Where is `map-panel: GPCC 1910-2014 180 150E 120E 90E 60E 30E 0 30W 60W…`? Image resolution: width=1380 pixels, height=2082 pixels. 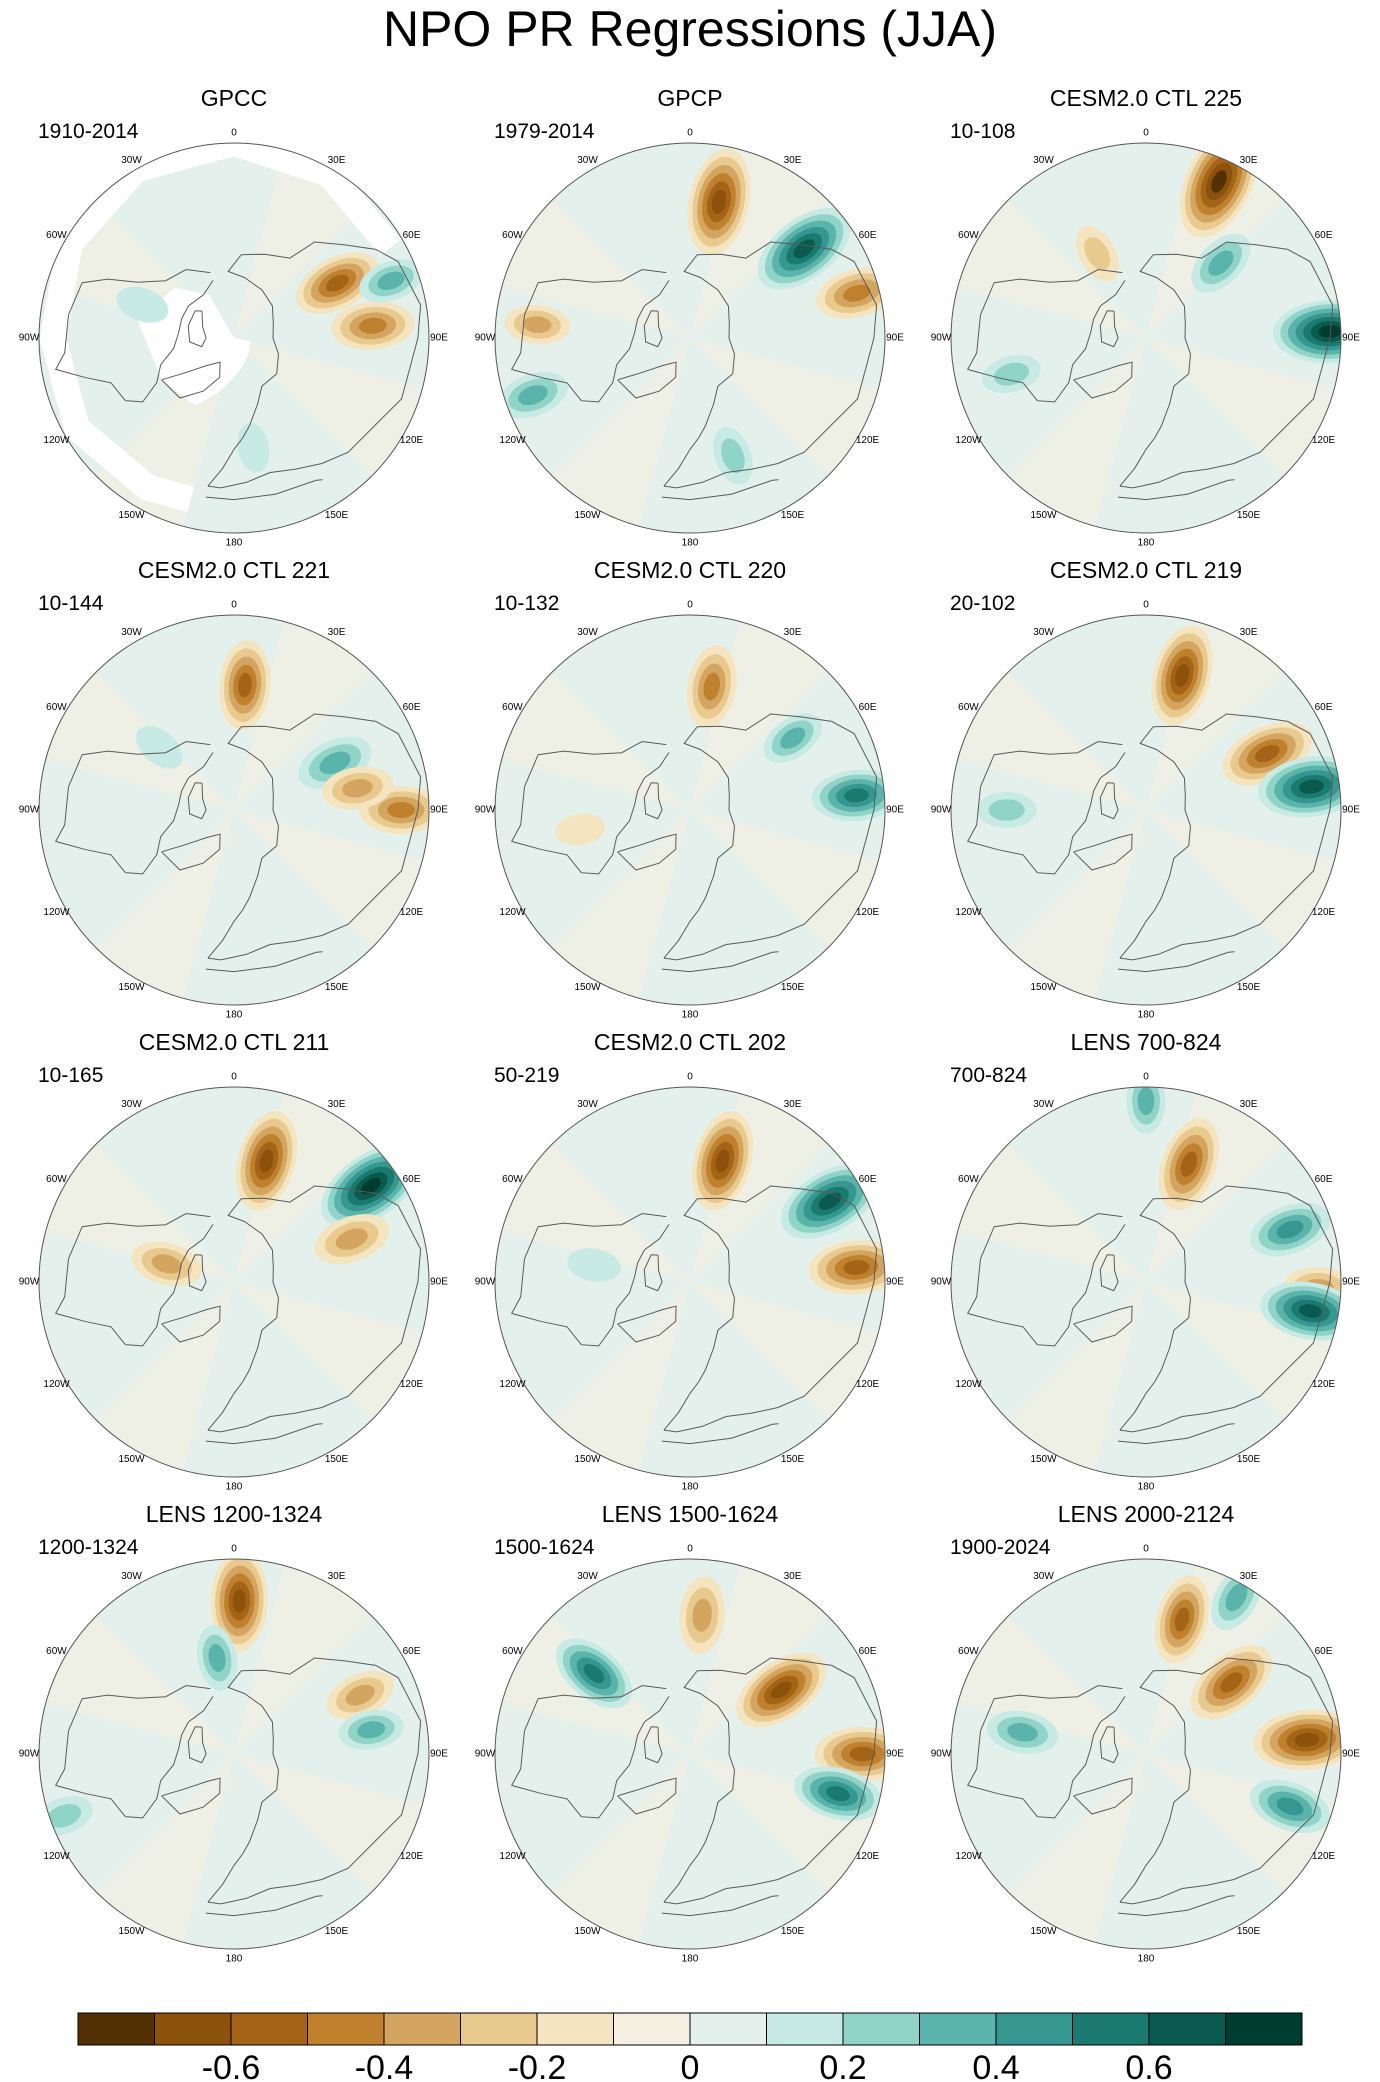
map-panel: GPCC 1910-2014 180 150E 120E 90E 60E 30E 0 30W 60W… is located at coordinates (234, 317).